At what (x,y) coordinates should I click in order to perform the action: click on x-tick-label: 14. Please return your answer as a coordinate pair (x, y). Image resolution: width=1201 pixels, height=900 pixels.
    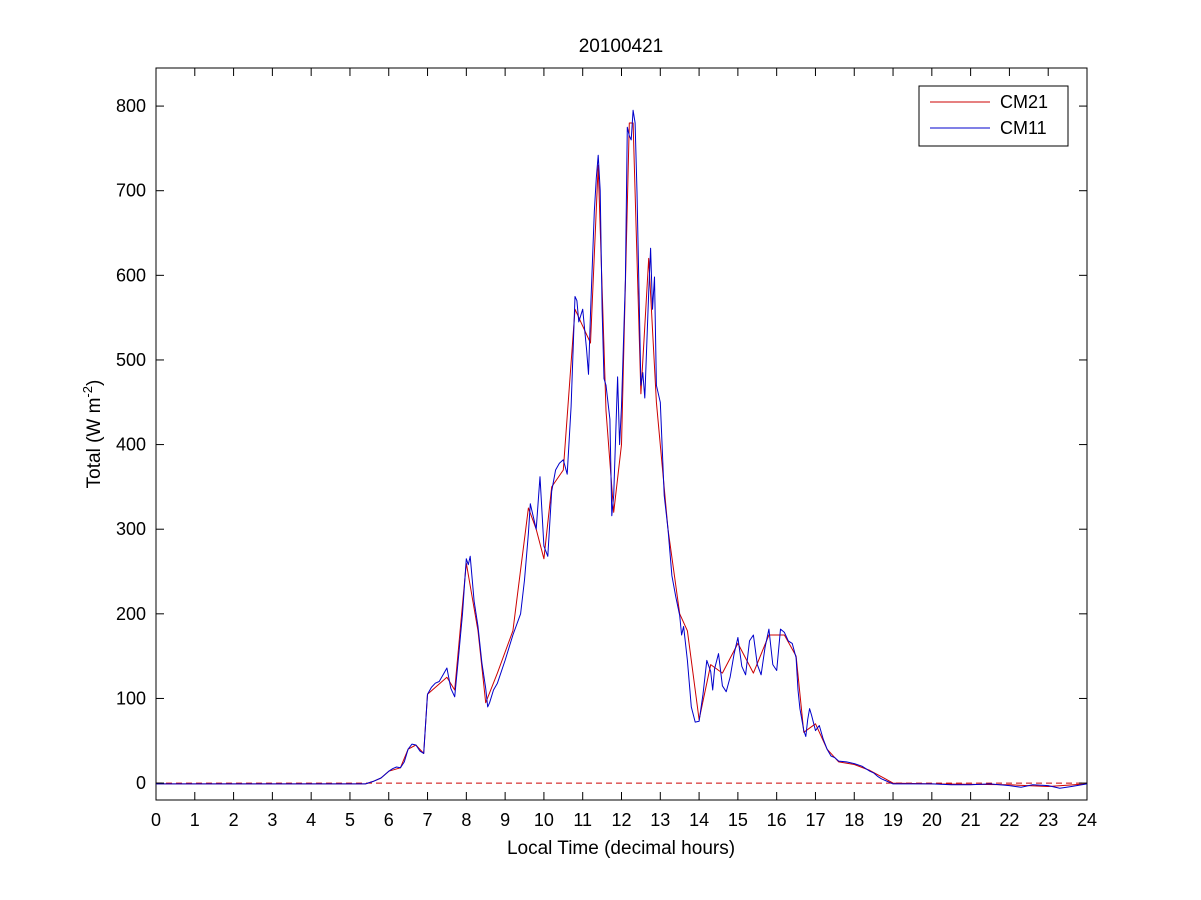
    Looking at the image, I should click on (699, 820).